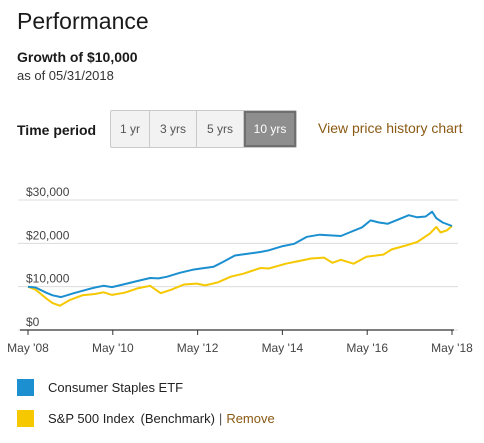 The image size is (484, 443). Describe the element at coordinates (33, 322) in the screenshot. I see `y-tick-label: $0` at that location.